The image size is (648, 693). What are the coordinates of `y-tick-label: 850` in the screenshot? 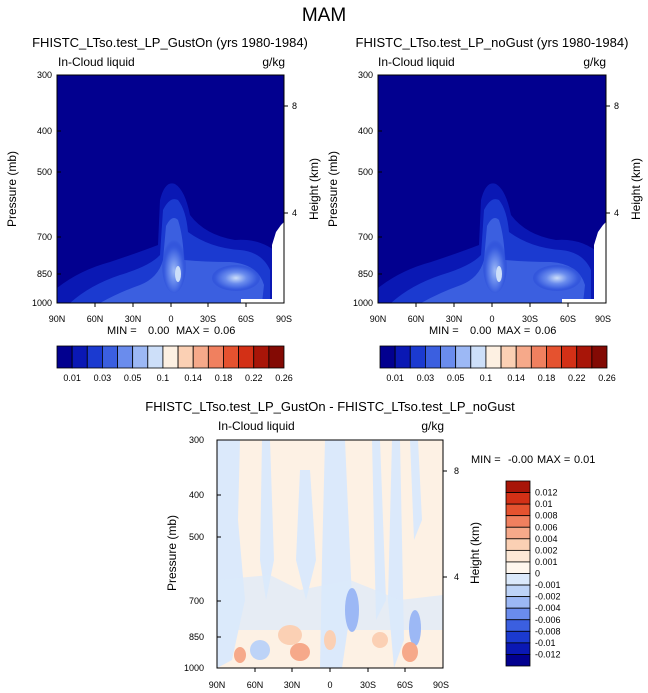 It's located at (196, 637).